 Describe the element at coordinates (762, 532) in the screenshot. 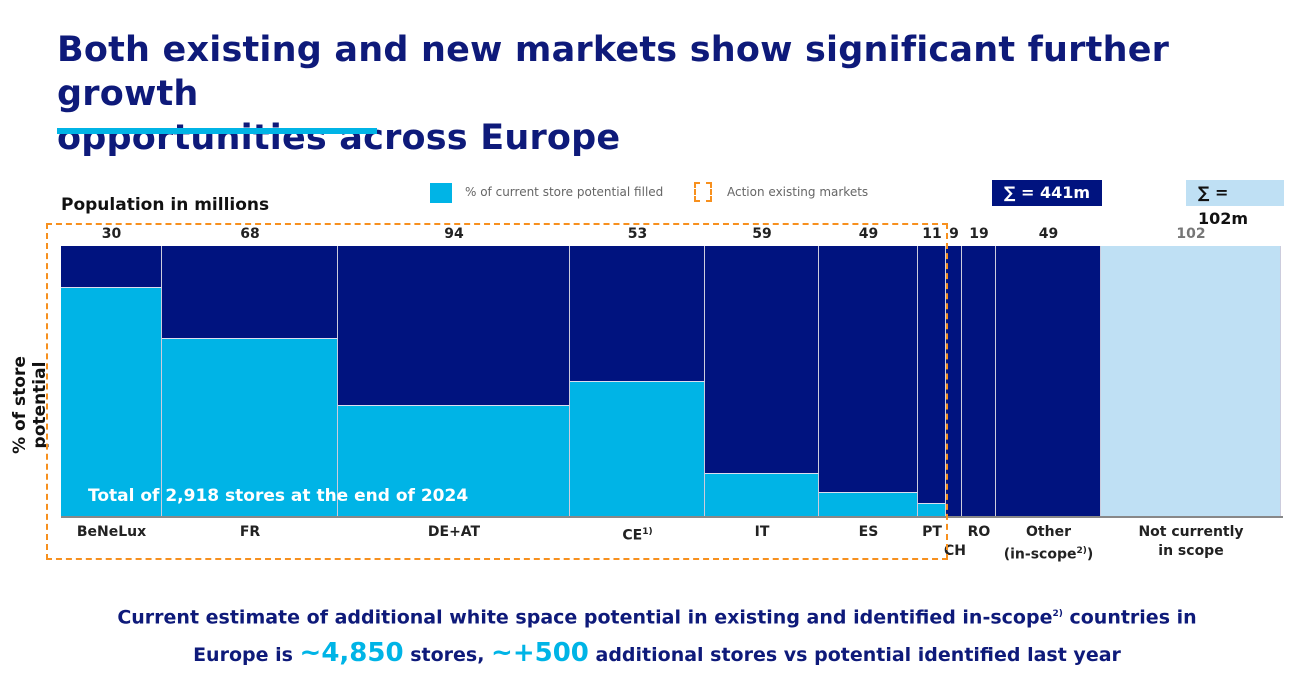

I see `category-label: IT` at that location.